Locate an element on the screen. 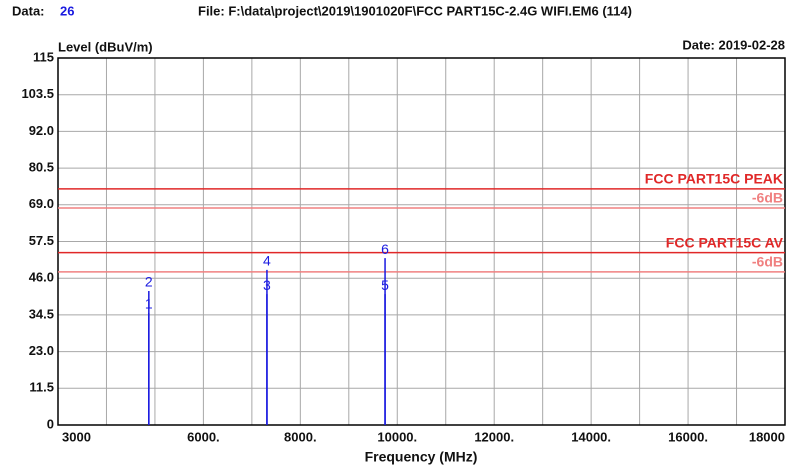 The height and width of the screenshot is (469, 803). y-tick-label: 80.5 is located at coordinates (41, 167).